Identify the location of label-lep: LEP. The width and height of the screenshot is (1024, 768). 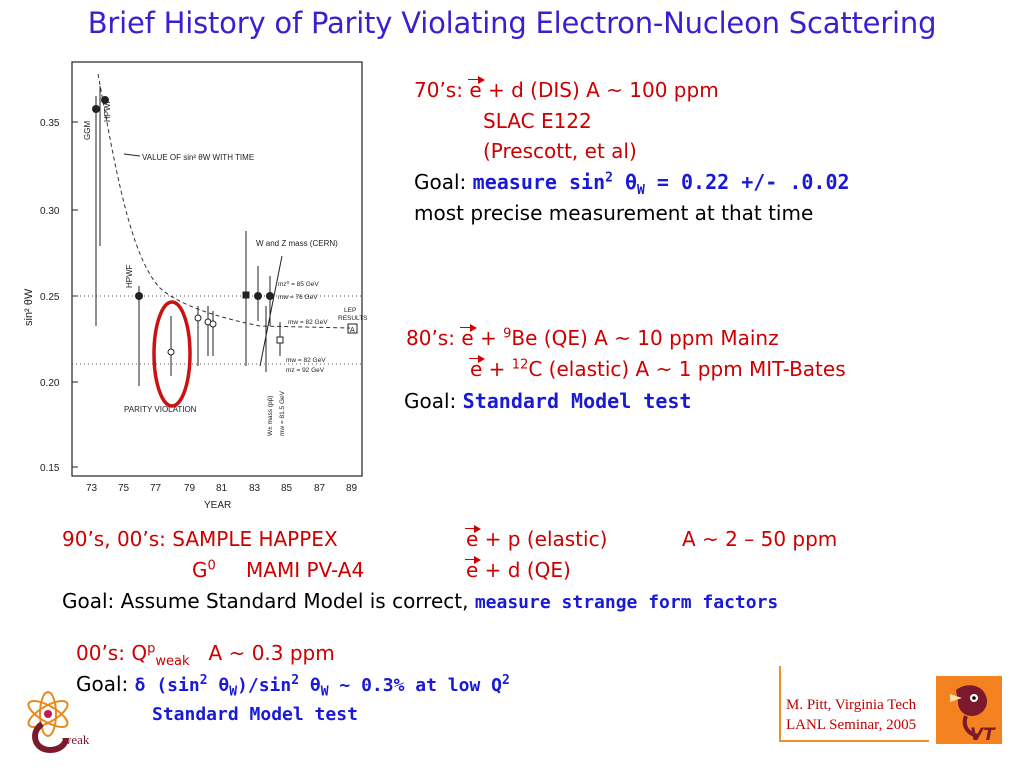
(350, 310).